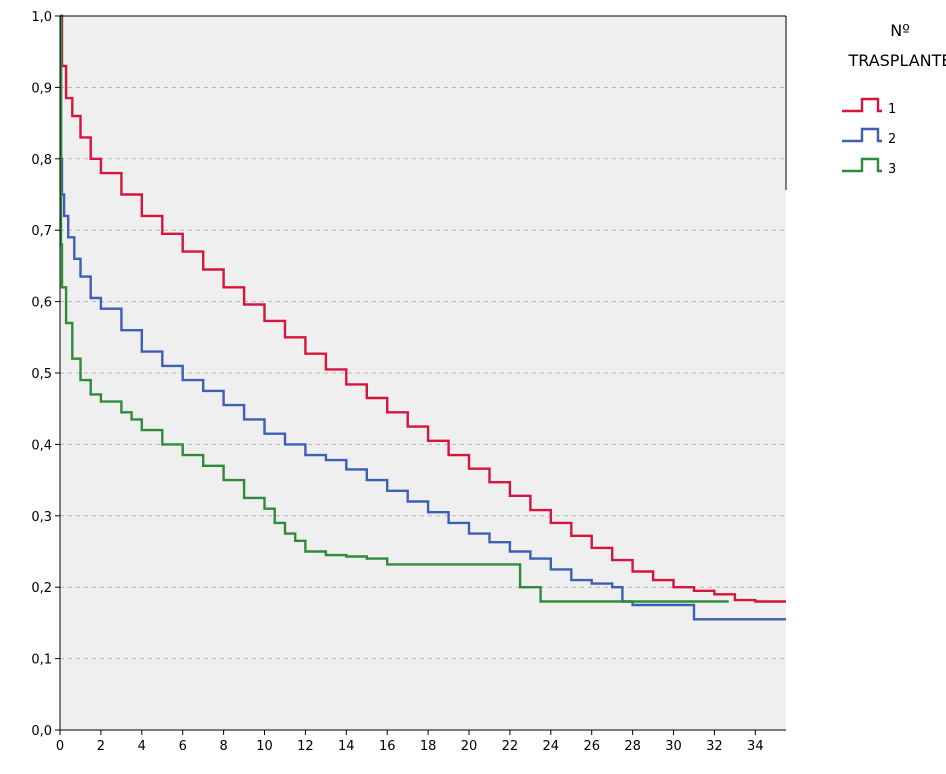 This screenshot has height=774, width=946. Describe the element at coordinates (41, 374) in the screenshot. I see `y-tick-label: 0,5` at that location.